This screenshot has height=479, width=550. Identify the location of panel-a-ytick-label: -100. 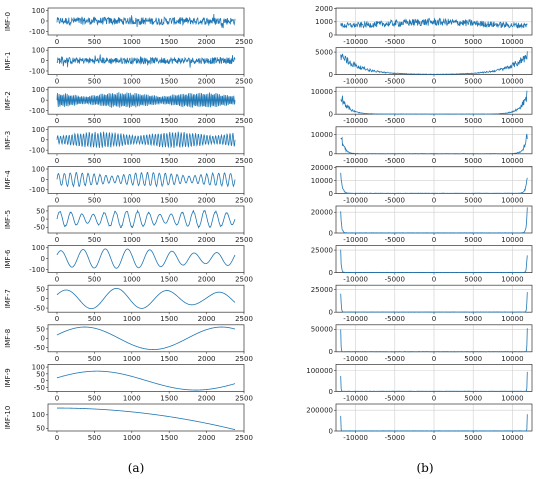
(37, 270).